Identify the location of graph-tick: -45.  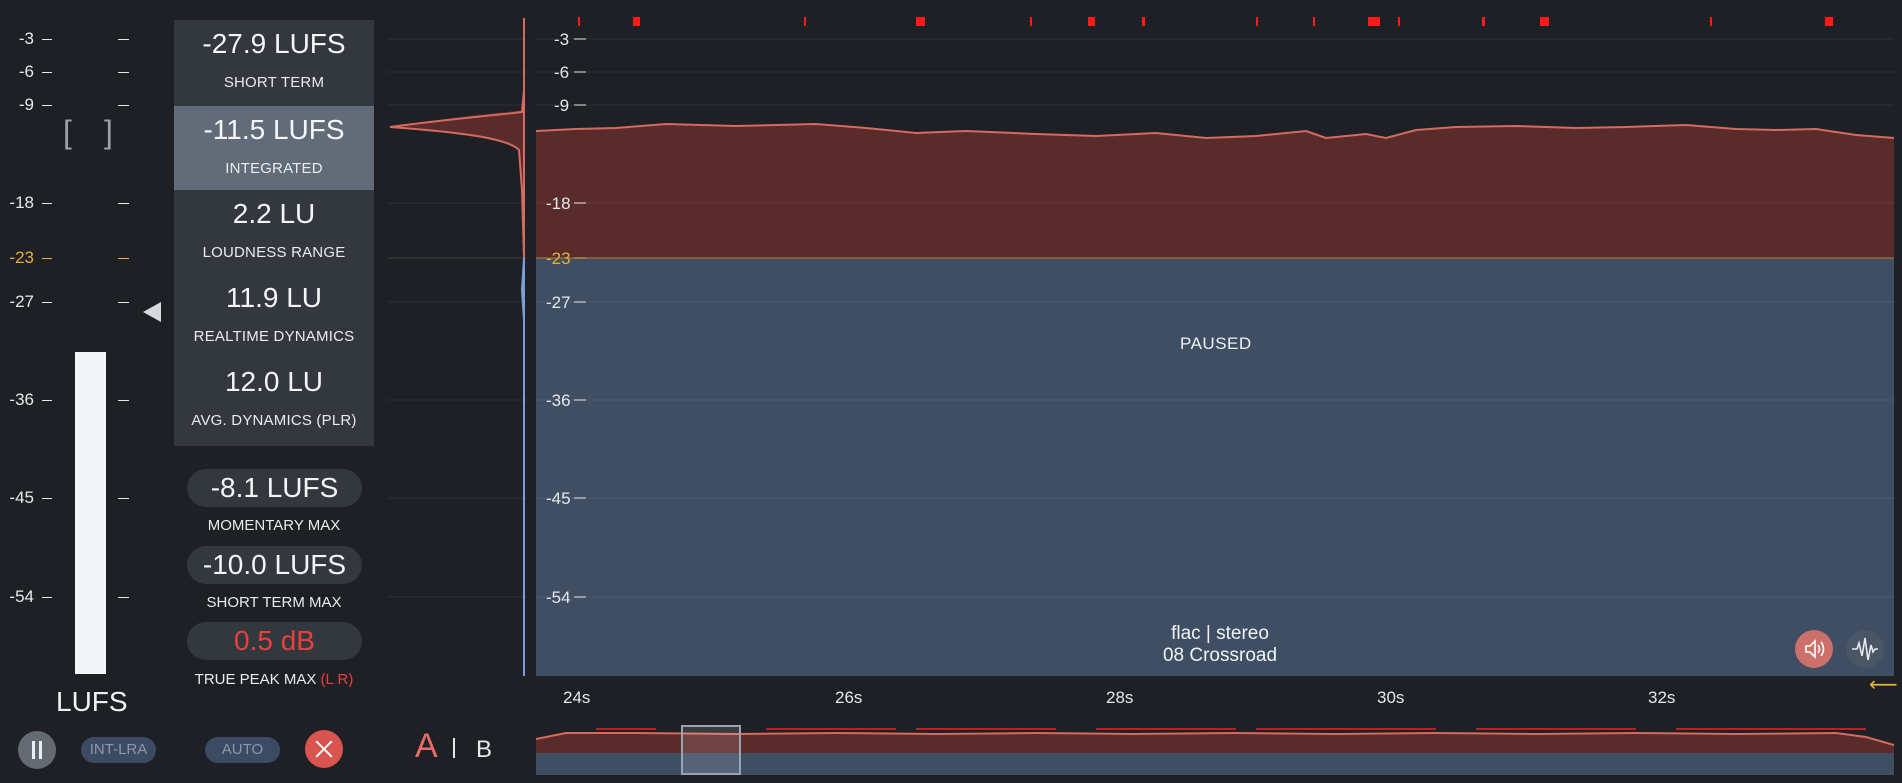
(558, 498).